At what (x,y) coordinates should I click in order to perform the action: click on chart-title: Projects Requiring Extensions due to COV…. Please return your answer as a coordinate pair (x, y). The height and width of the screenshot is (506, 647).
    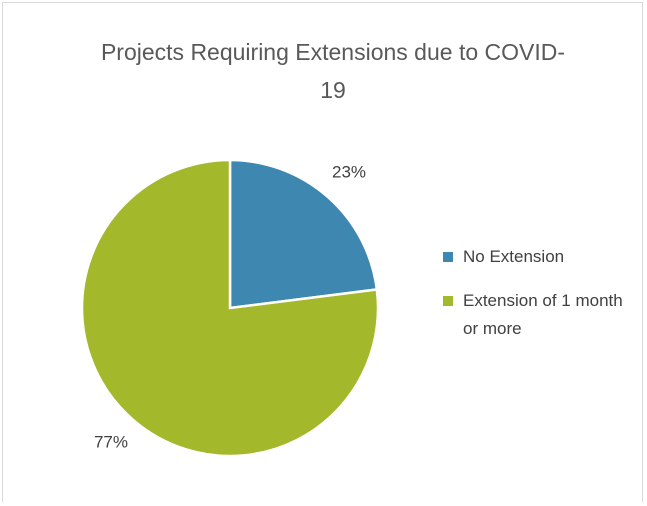
    Looking at the image, I should click on (333, 71).